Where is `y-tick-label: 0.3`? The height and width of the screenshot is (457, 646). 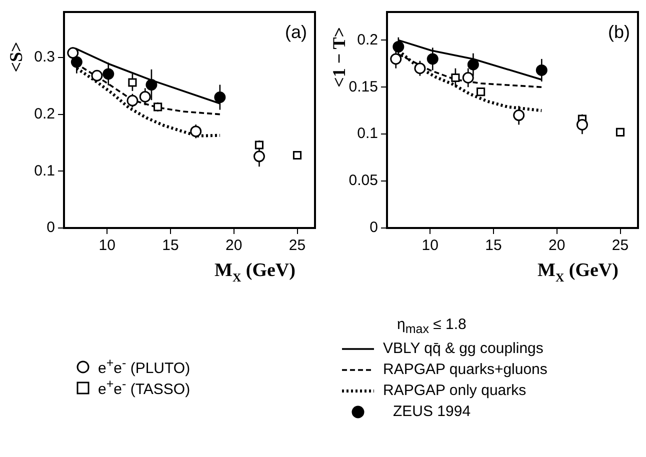
y-tick-label: 0.3 is located at coordinates (44, 57).